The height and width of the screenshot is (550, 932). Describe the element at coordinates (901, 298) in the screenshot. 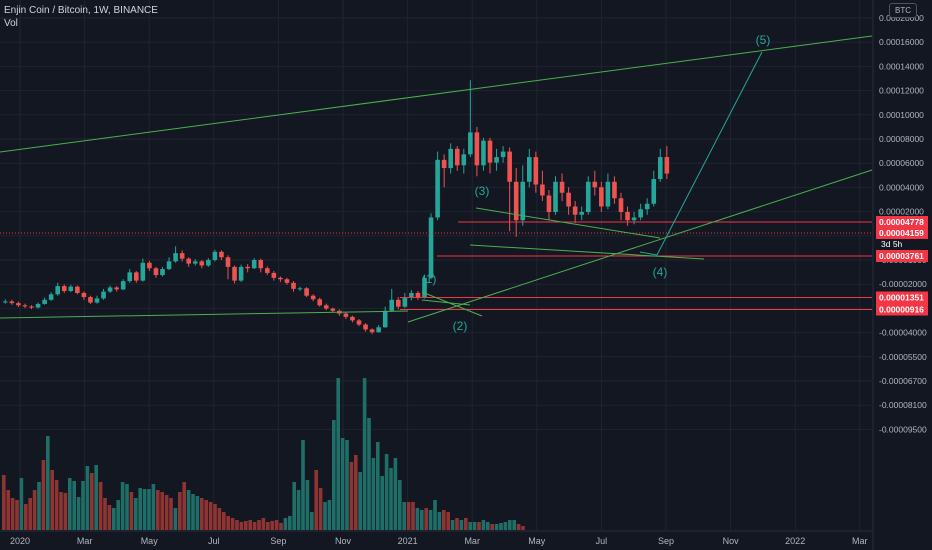

I see `price-level-label: 0.00001351` at that location.